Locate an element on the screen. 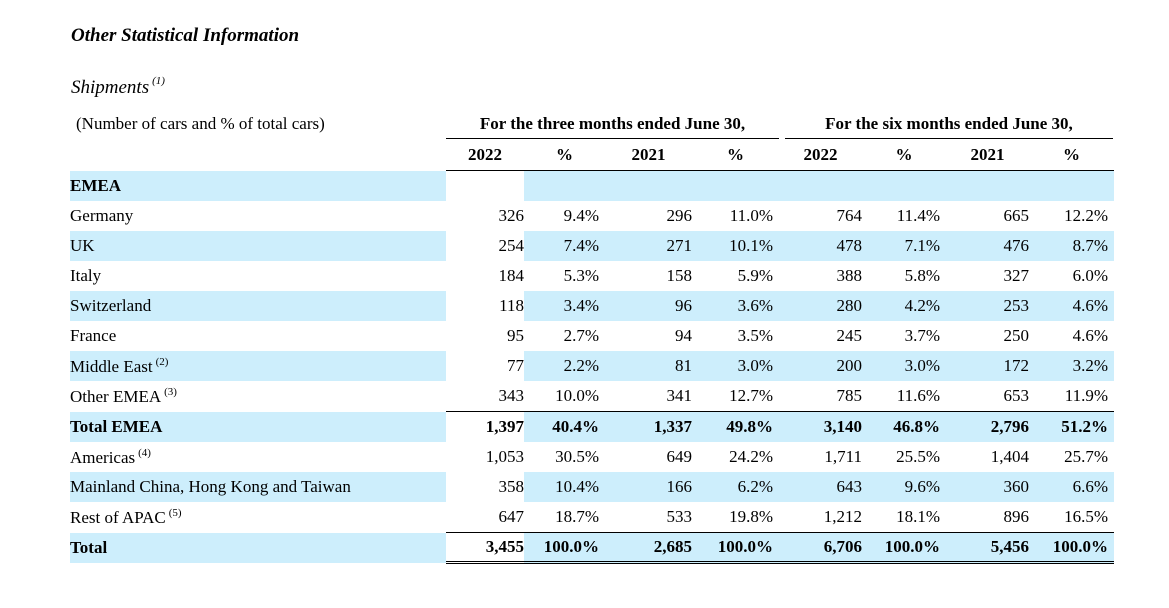 This screenshot has width=1169, height=608. col-header-2022-h: 2022 is located at coordinates (820, 155).